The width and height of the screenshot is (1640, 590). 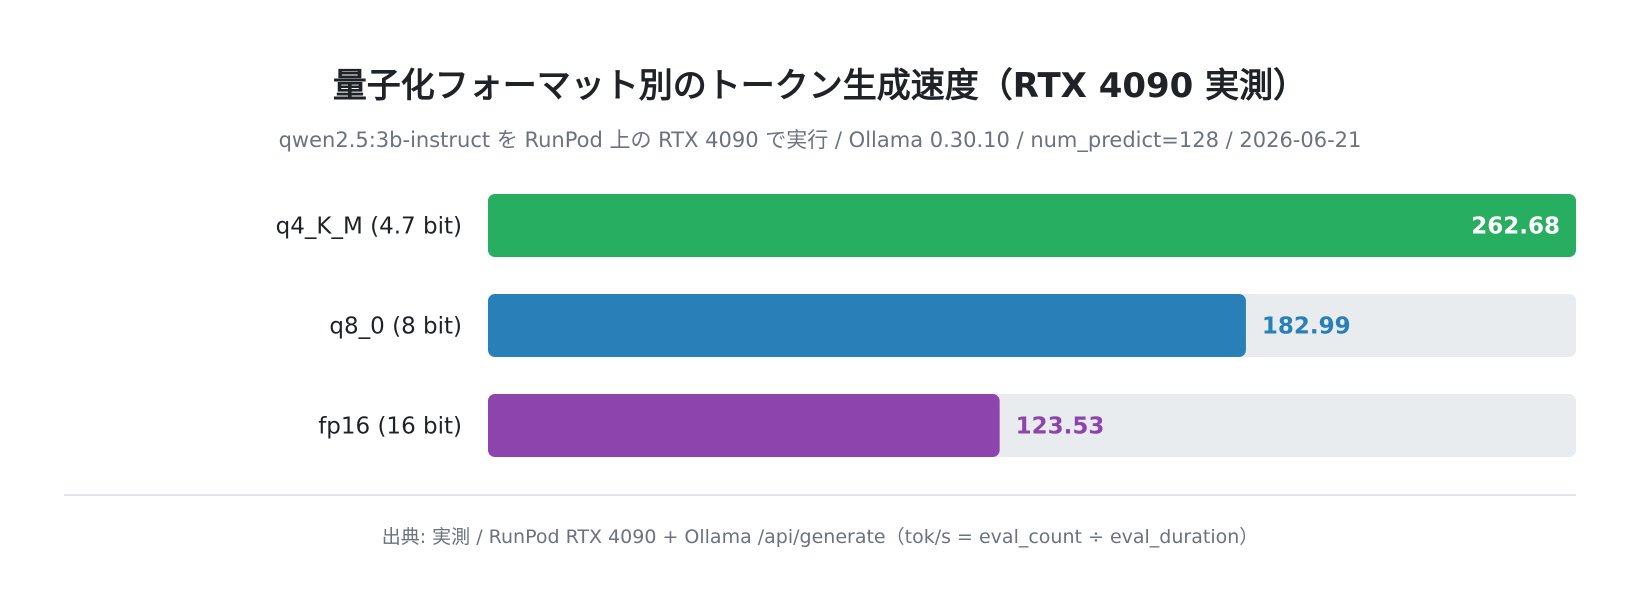 I want to click on value-label: 182.99, so click(x=1306, y=327).